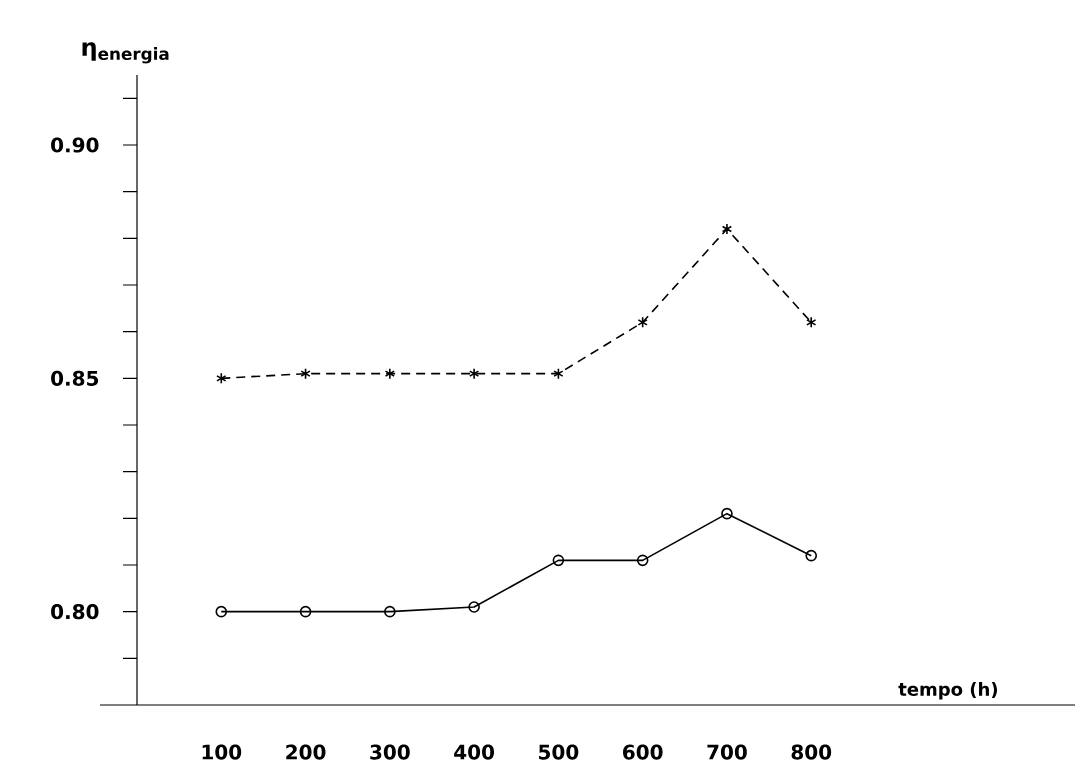 The height and width of the screenshot is (772, 1078). I want to click on y-axis-title: η$_{energia}$, so click(125, 53).